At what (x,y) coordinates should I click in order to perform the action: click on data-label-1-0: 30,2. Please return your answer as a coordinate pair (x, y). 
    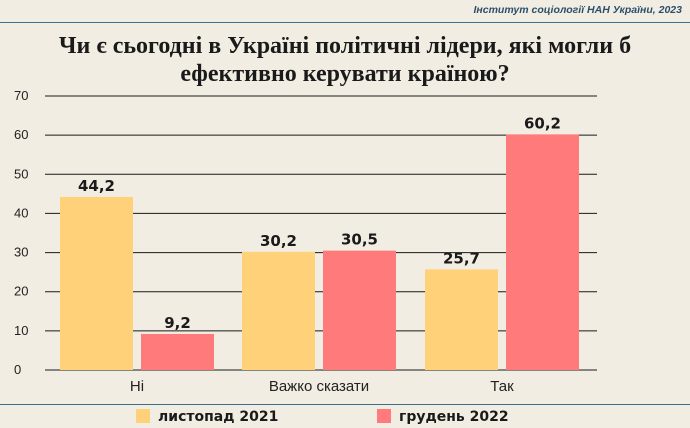
    Looking at the image, I should click on (278, 241).